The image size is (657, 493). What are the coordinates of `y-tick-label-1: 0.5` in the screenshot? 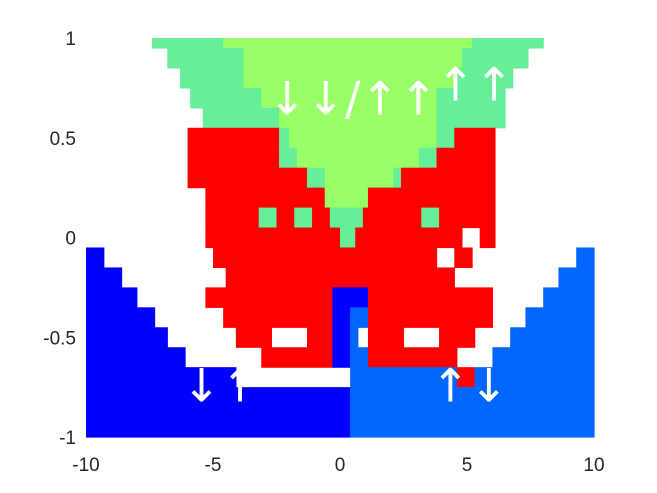 It's located at (63, 139).